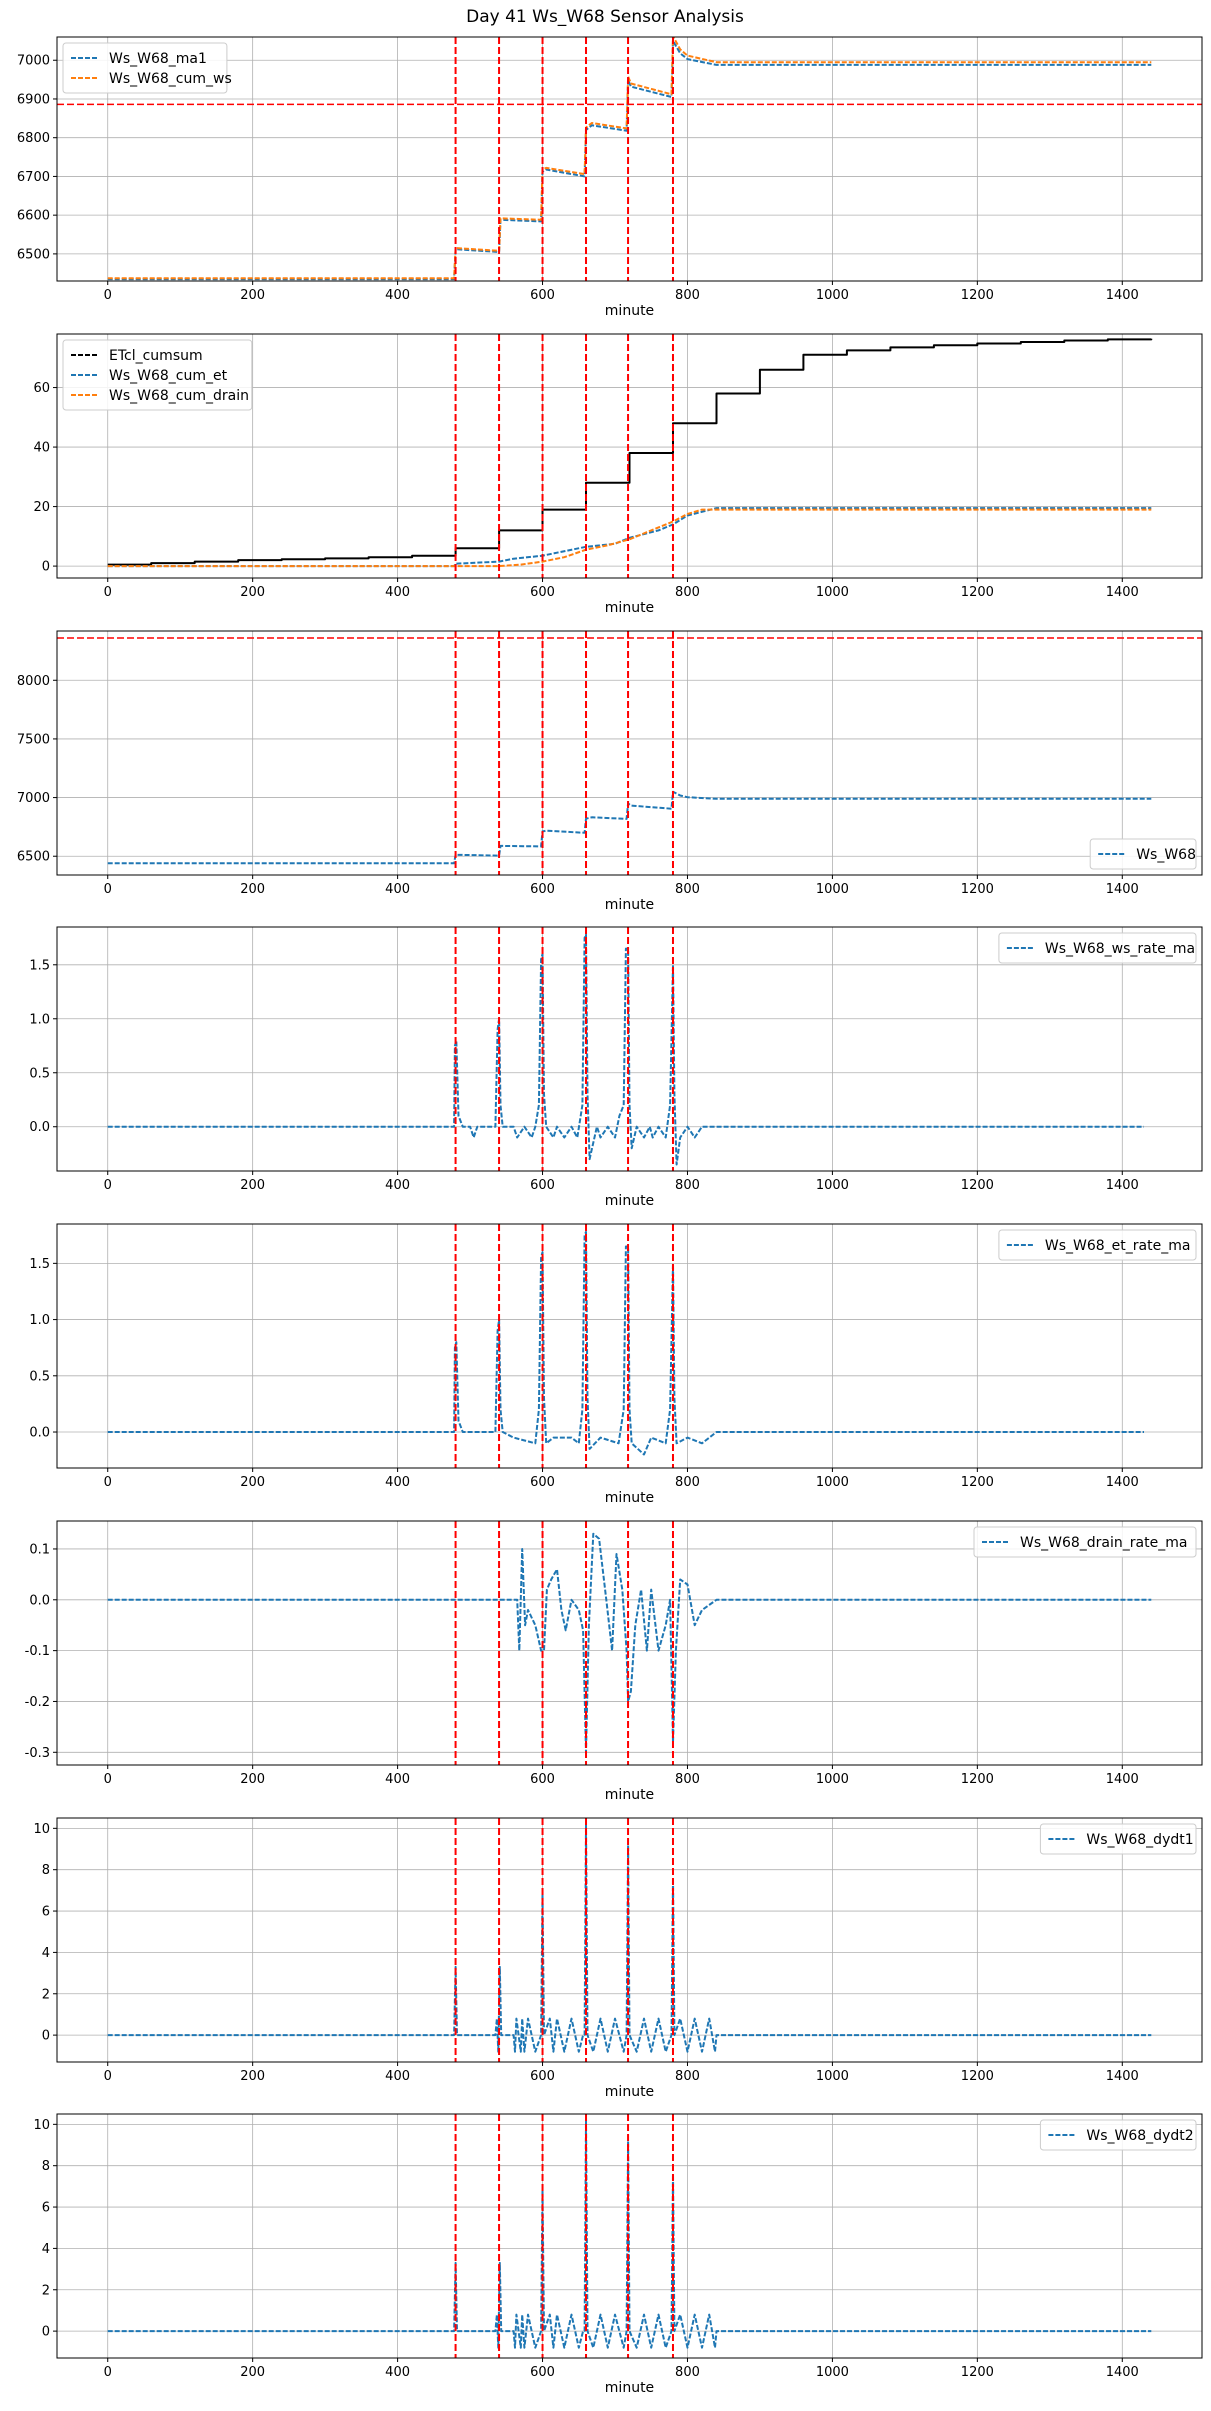  What do you see at coordinates (630, 452) in the screenshot?
I see `series-line-ETcl_cumsum` at bounding box center [630, 452].